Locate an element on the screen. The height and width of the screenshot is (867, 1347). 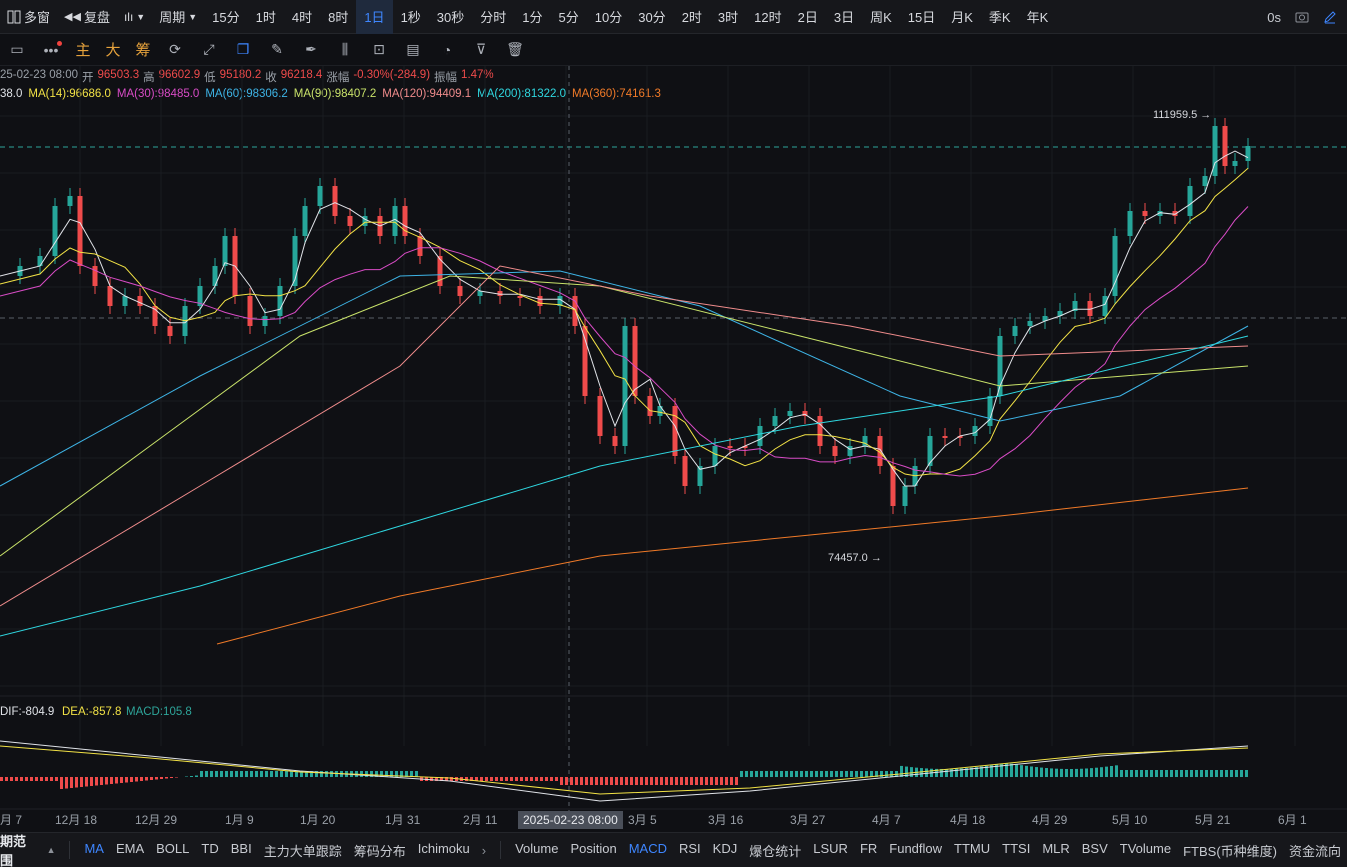
indicator-option: FTBS(币种维度) is located at coordinates (1230, 851).